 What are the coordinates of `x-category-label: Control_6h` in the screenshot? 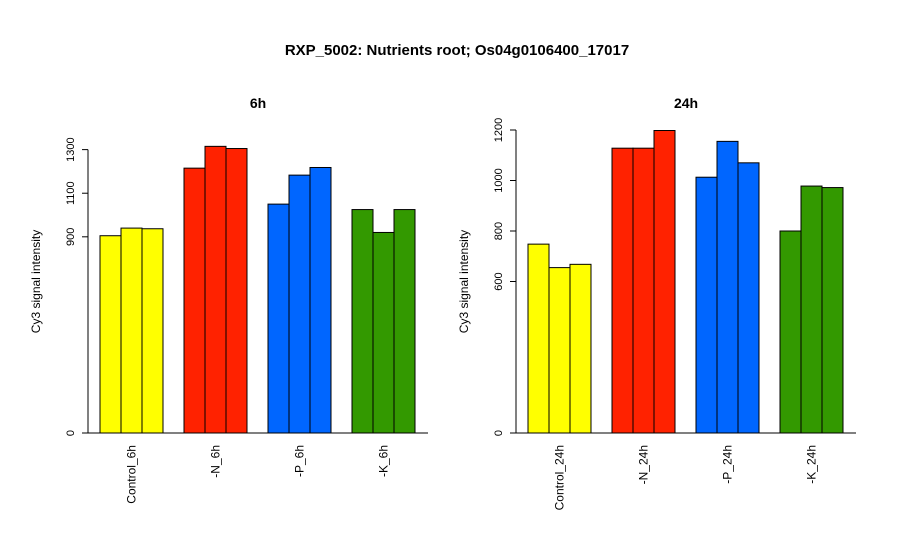 It's located at (132, 474).